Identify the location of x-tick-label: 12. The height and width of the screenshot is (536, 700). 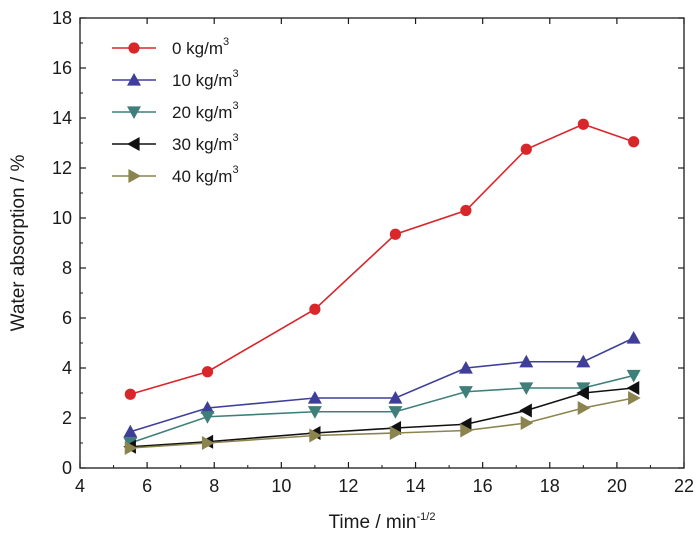
(348, 486).